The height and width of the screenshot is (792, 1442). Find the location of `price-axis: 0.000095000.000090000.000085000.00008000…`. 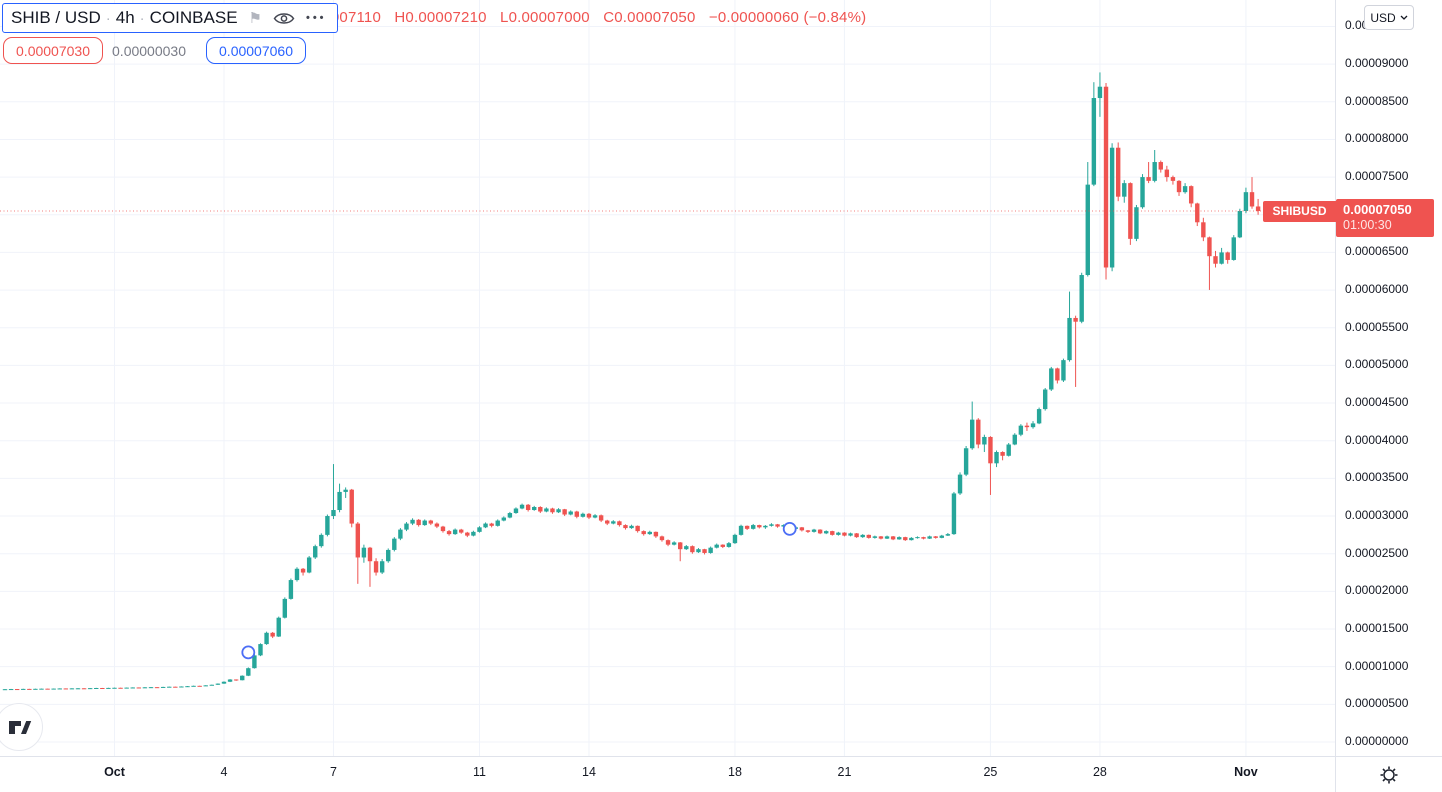

price-axis: 0.000095000.000090000.000085000.00008000… is located at coordinates (1388, 378).